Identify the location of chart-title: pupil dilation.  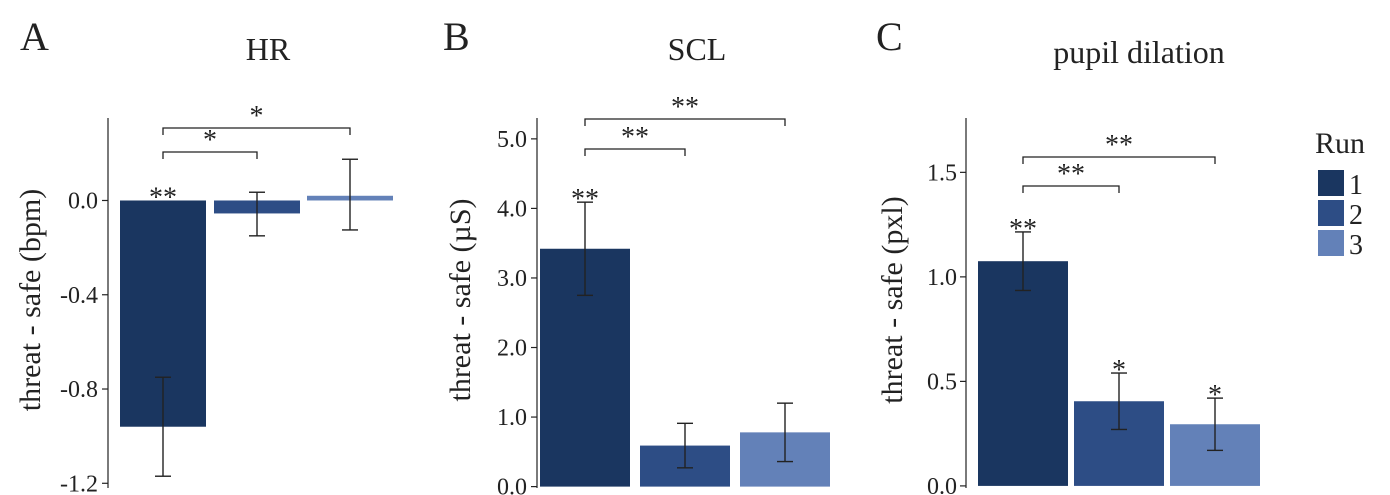
(1139, 52).